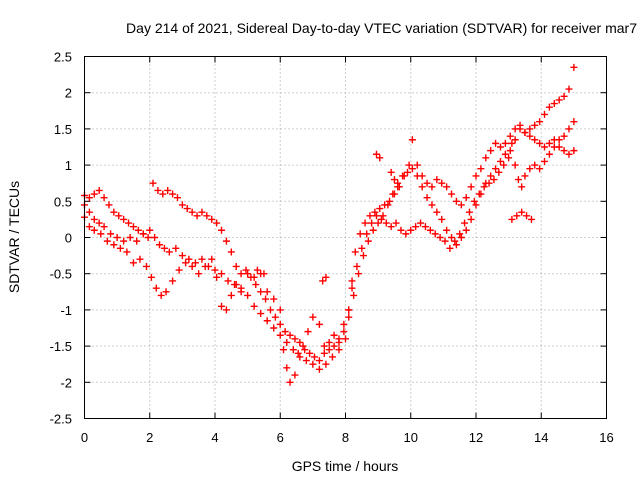 This screenshot has height=480, width=640. I want to click on y-tick-label: 1, so click(68, 165).